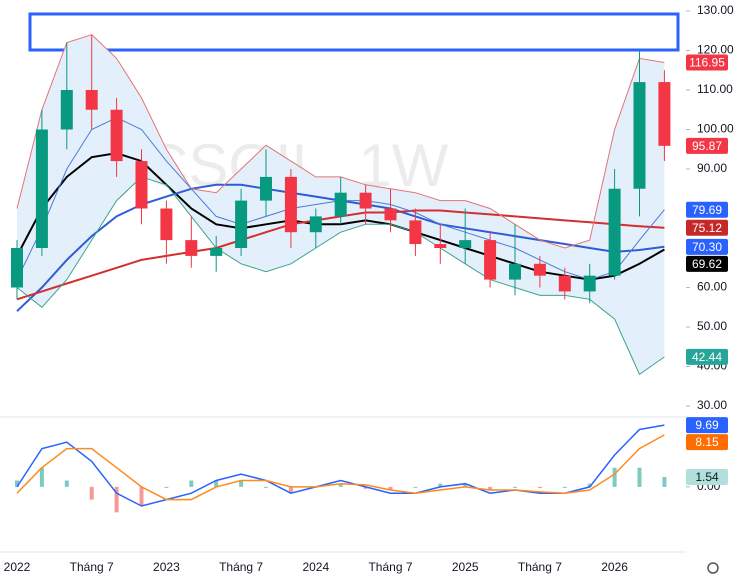 The height and width of the screenshot is (579, 738). I want to click on annotation-rectangle, so click(354, 32).